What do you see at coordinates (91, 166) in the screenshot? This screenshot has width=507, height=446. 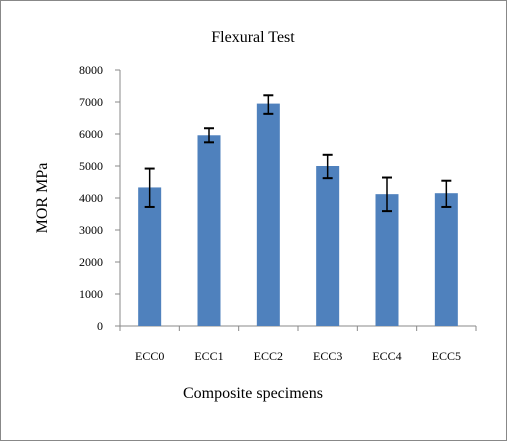 I see `y-tick-label: 5000` at bounding box center [91, 166].